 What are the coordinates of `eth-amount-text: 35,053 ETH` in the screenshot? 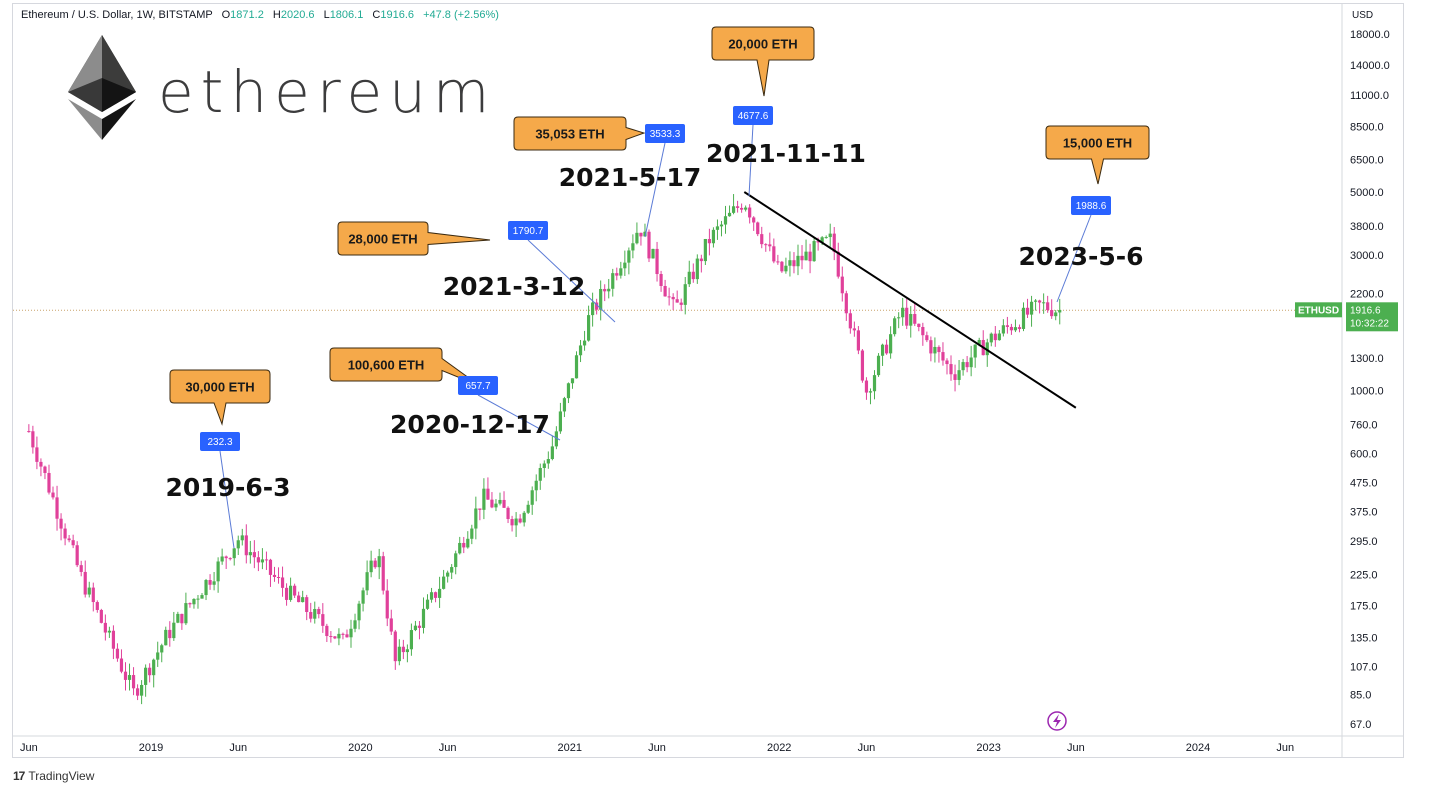 It's located at (569, 134).